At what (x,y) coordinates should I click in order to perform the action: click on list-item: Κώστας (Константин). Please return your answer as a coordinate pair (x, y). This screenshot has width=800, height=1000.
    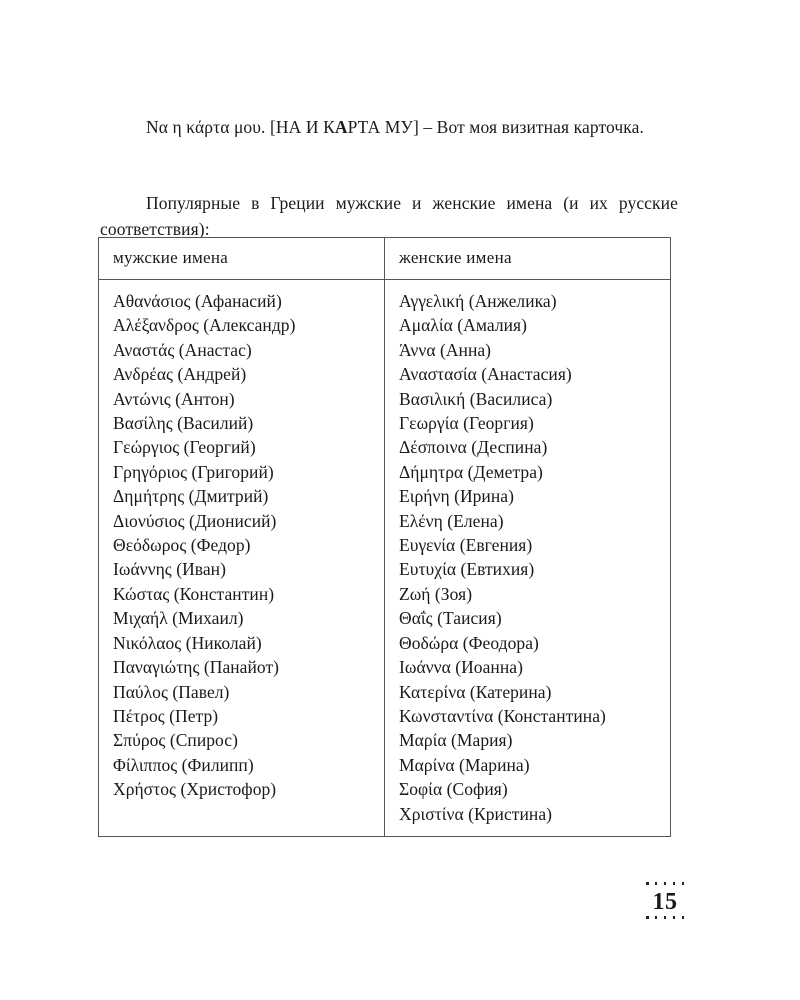
    Looking at the image, I should click on (194, 593).